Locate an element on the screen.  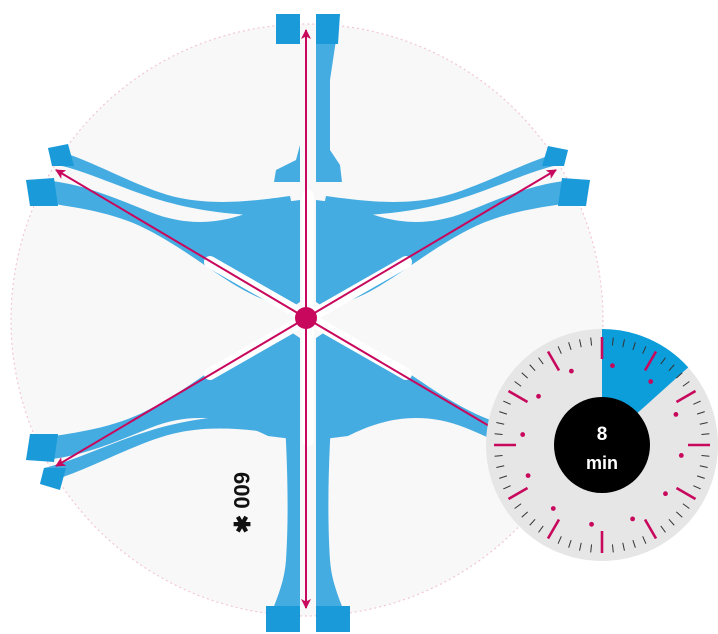
arrow-lower-left is located at coordinates (181, 392).